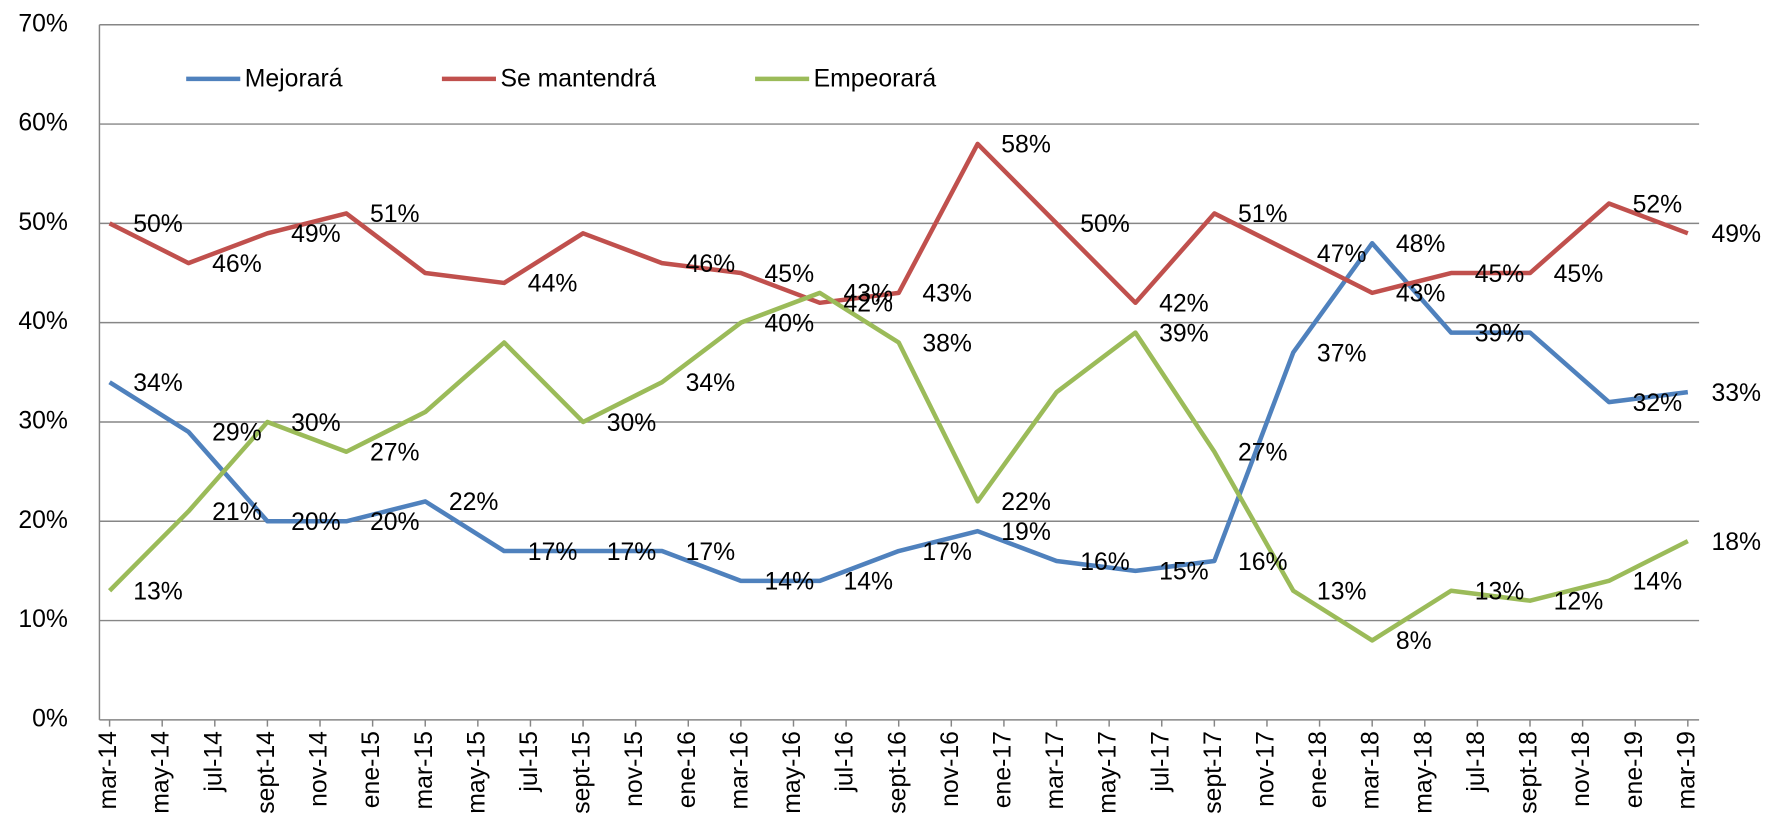  I want to click on data-label: 29%, so click(237, 433).